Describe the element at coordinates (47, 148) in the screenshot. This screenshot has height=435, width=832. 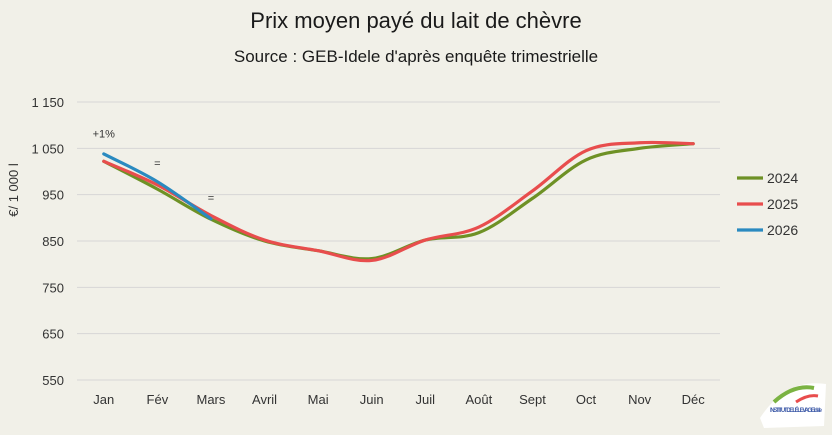
I see `y-tick-label: 1 050` at that location.